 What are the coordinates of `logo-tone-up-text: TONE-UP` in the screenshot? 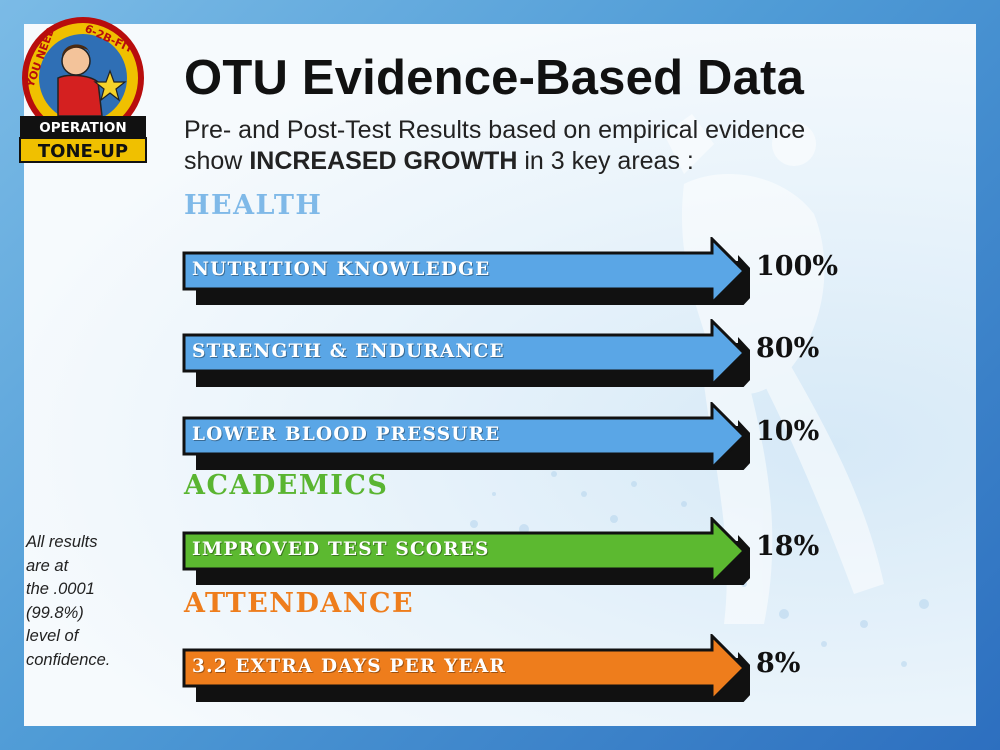 It's located at (83, 151).